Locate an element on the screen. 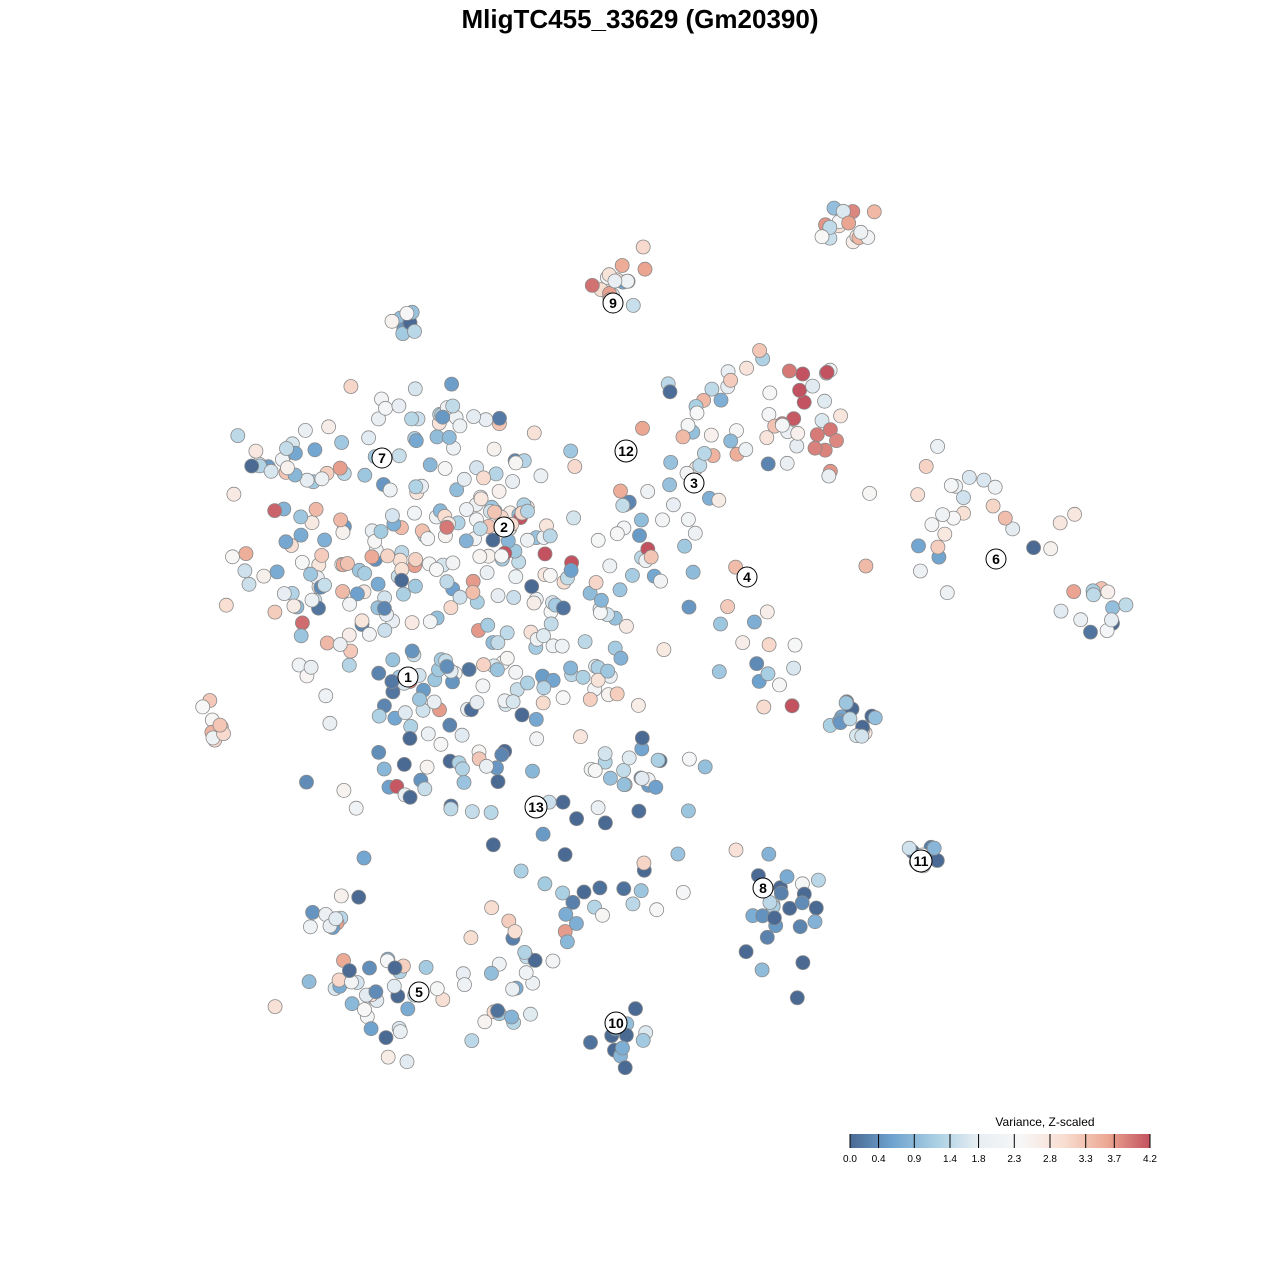 Image resolution: width=1280 pixels, height=1280 pixels. legend-tick-label: 4.2 is located at coordinates (1150, 1159).